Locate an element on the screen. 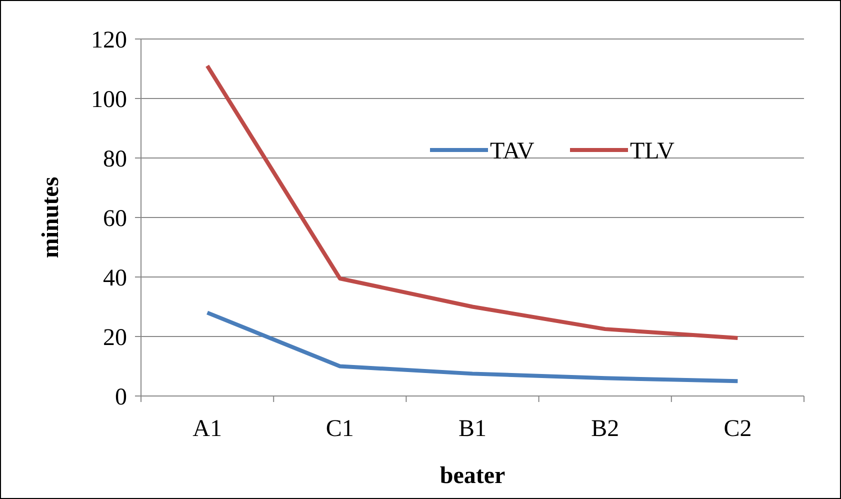 Image resolution: width=841 pixels, height=499 pixels. x-tick-label: C2 is located at coordinates (738, 429).